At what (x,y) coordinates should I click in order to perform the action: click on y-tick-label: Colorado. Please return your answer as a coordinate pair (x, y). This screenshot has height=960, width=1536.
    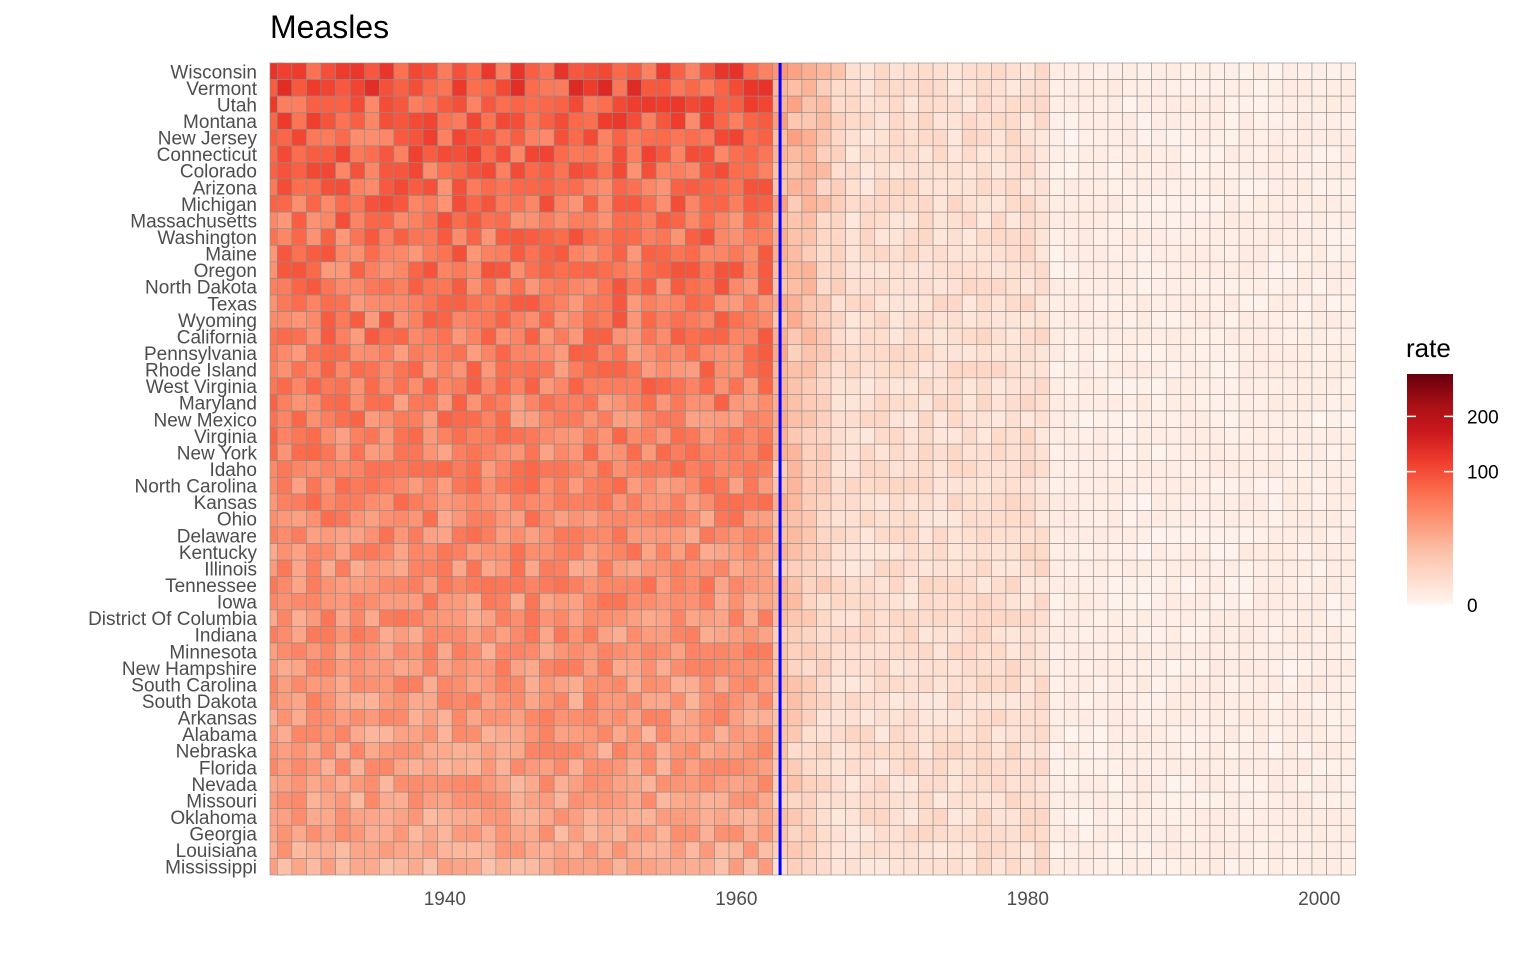
    Looking at the image, I should click on (218, 172).